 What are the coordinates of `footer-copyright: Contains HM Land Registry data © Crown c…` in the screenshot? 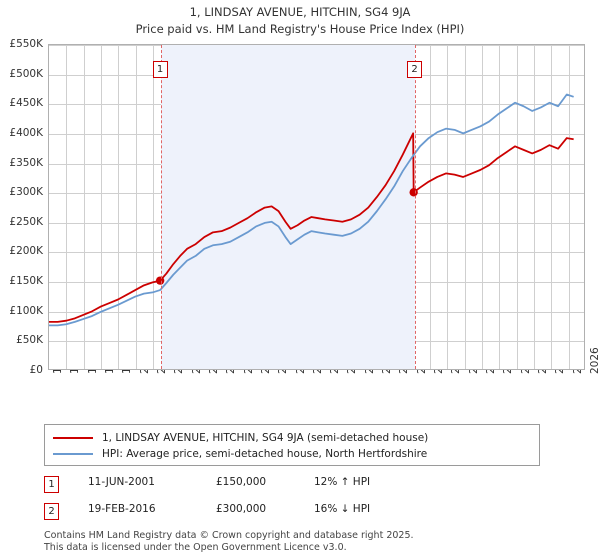 It's located at (229, 535).